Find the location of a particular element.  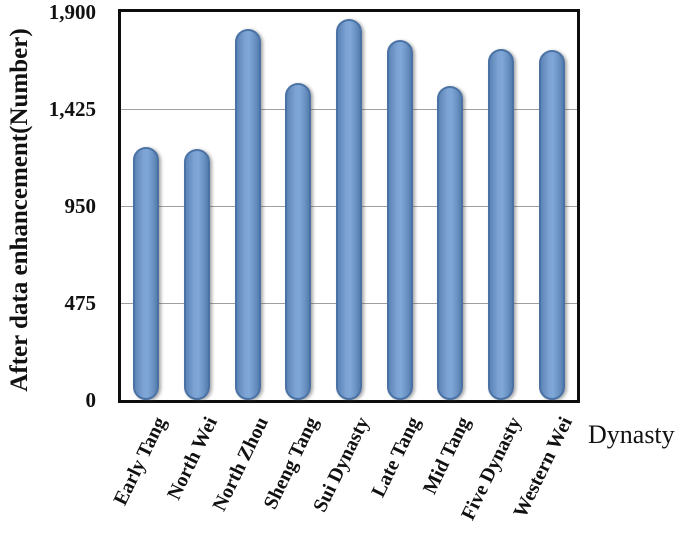

x-axis-title: Dynasty is located at coordinates (631, 434).